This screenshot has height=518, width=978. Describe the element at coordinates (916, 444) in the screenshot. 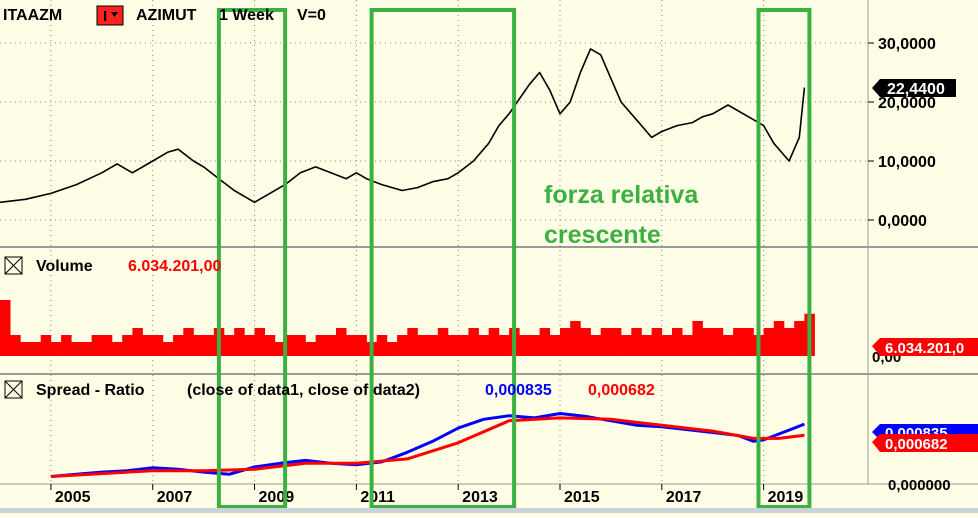

I see `ratio-red-badge-value: 0,000682` at that location.